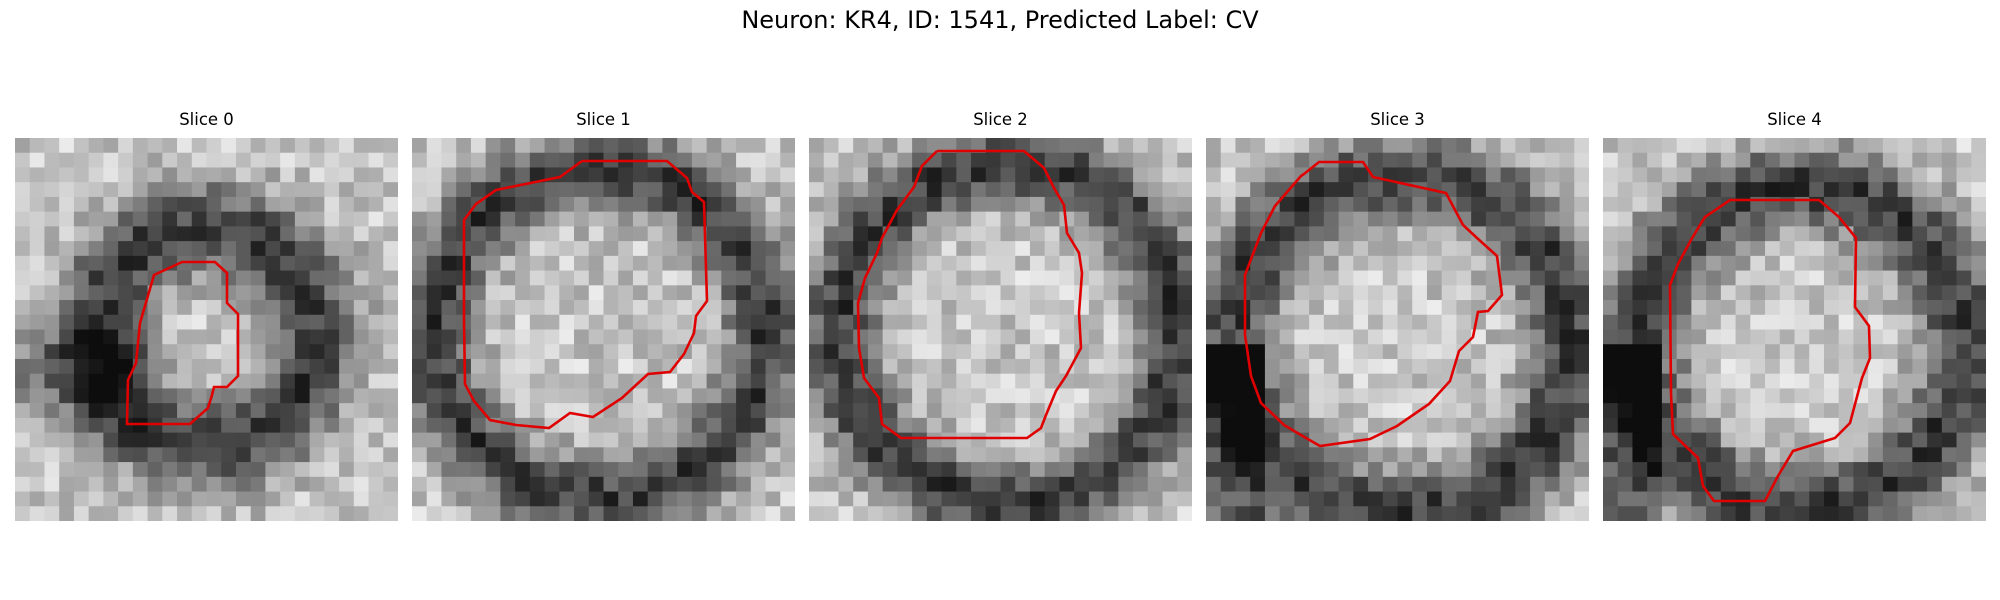  Describe the element at coordinates (1397, 314) in the screenshot. I see `slice-panel-3: Slice 3` at that location.